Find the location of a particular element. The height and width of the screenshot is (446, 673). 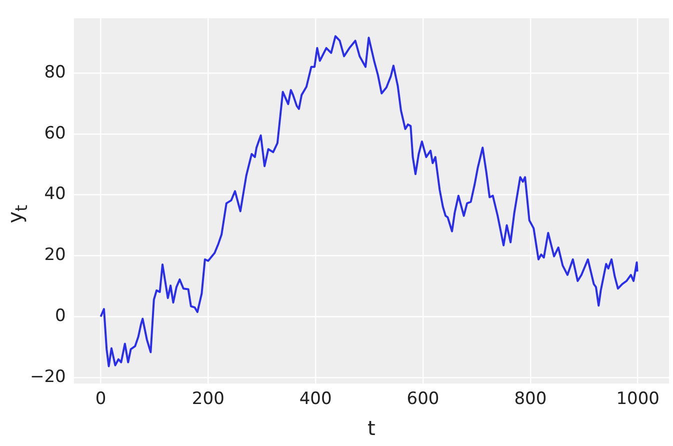

y-tick-label: 80 is located at coordinates (55, 72).